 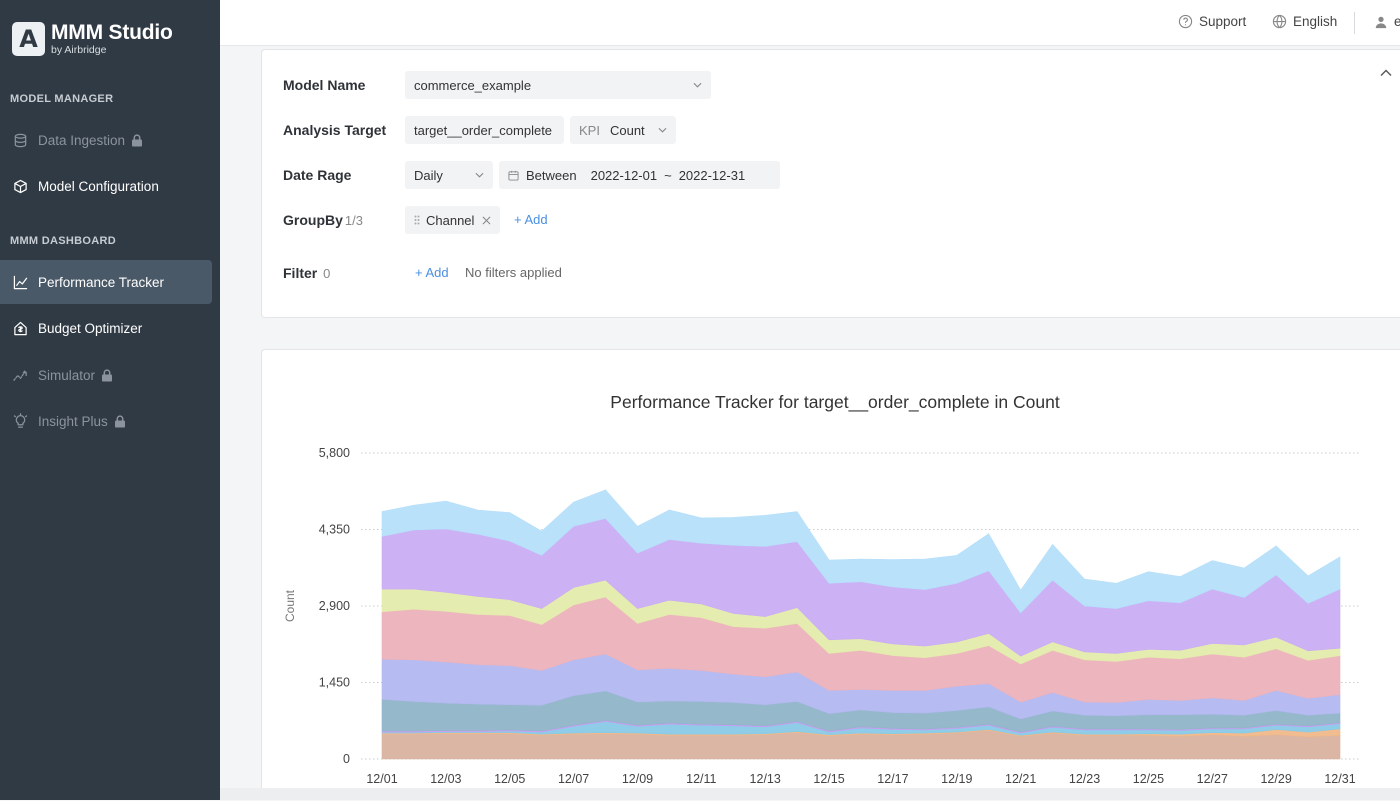 I want to click on sparkline-icon, so click(x=20, y=375).